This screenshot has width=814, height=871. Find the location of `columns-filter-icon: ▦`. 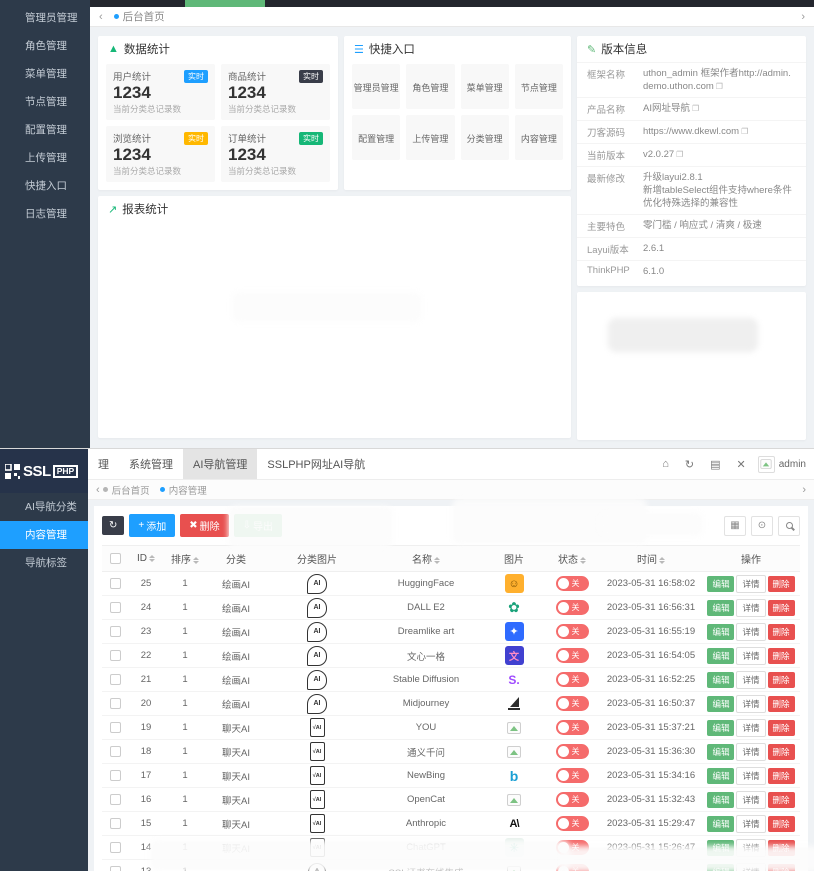

columns-filter-icon: ▦ is located at coordinates (735, 525).